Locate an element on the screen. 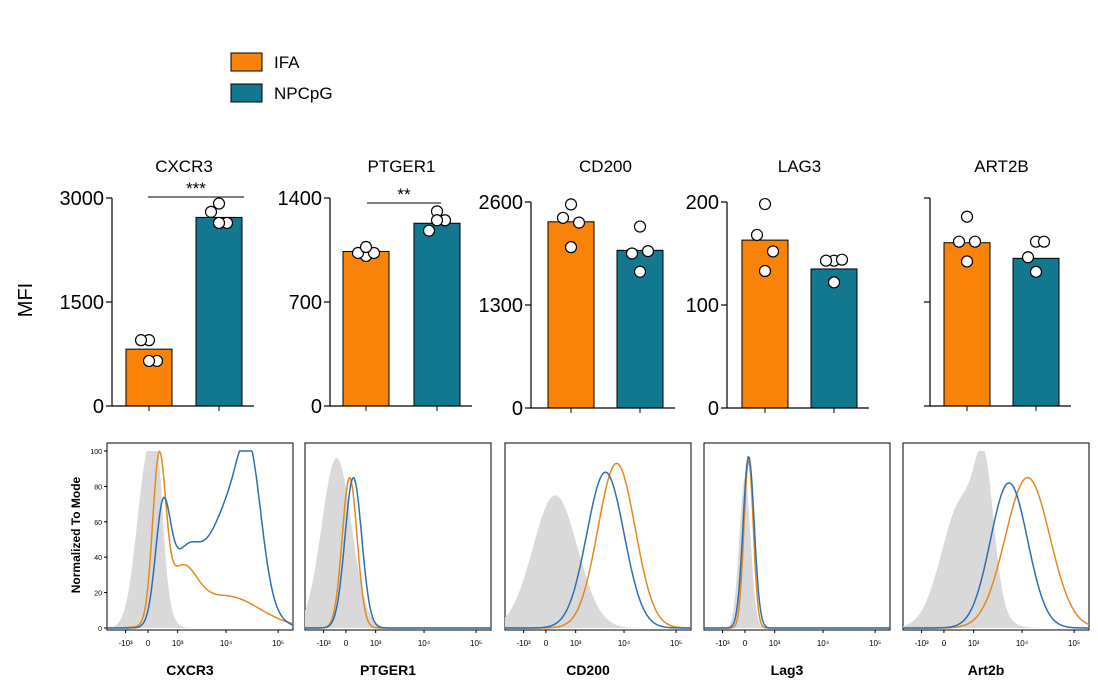 This screenshot has width=1098, height=689. hist-y-tick-label-cxcr3-2: 40 is located at coordinates (98, 558).